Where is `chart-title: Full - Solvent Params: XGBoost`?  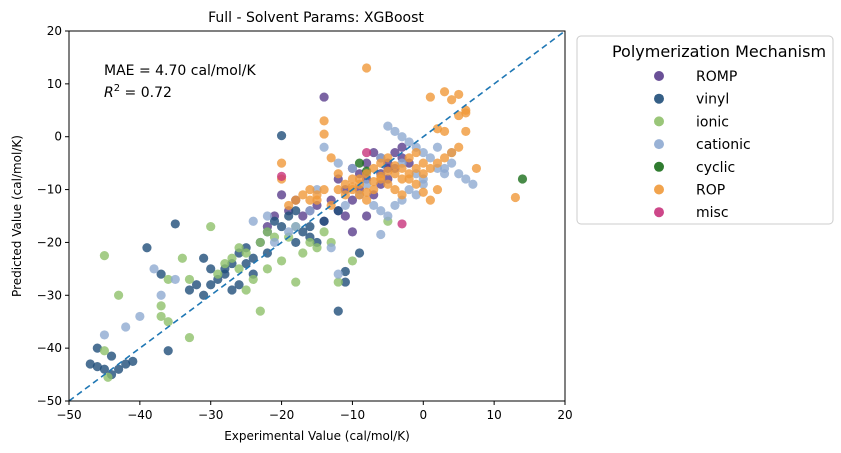
chart-title: Full - Solvent Params: XGBoost is located at coordinates (316, 18).